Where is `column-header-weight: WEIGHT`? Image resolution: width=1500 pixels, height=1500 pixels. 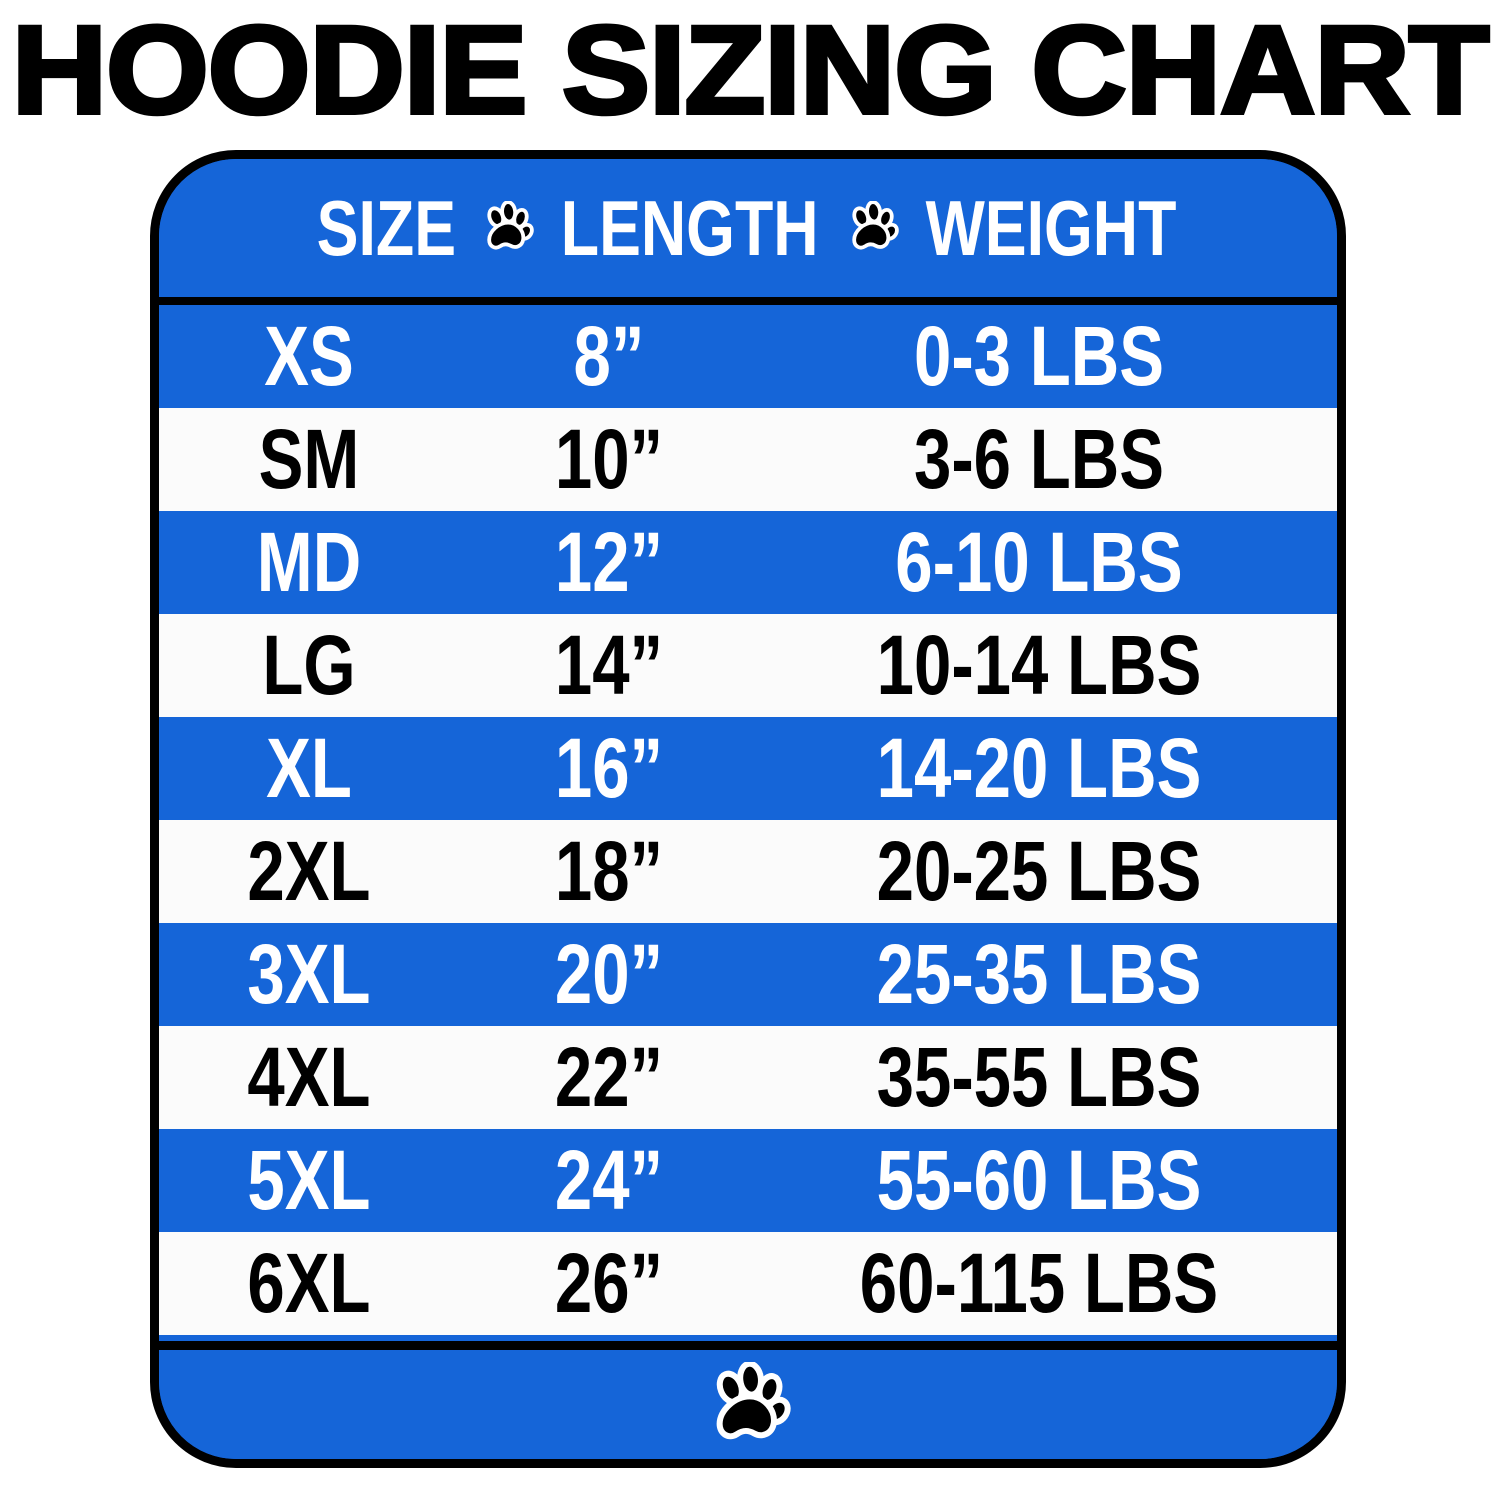 column-header-weight: WEIGHT is located at coordinates (1051, 228).